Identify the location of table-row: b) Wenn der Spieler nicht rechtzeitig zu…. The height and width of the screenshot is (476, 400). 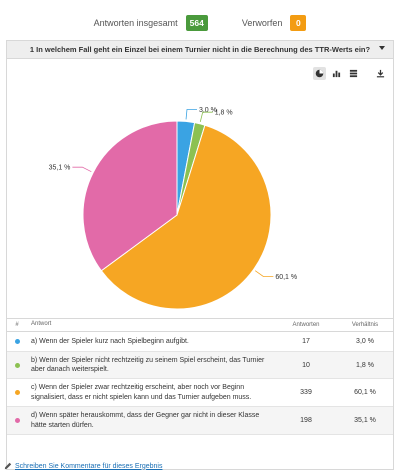
(200, 365).